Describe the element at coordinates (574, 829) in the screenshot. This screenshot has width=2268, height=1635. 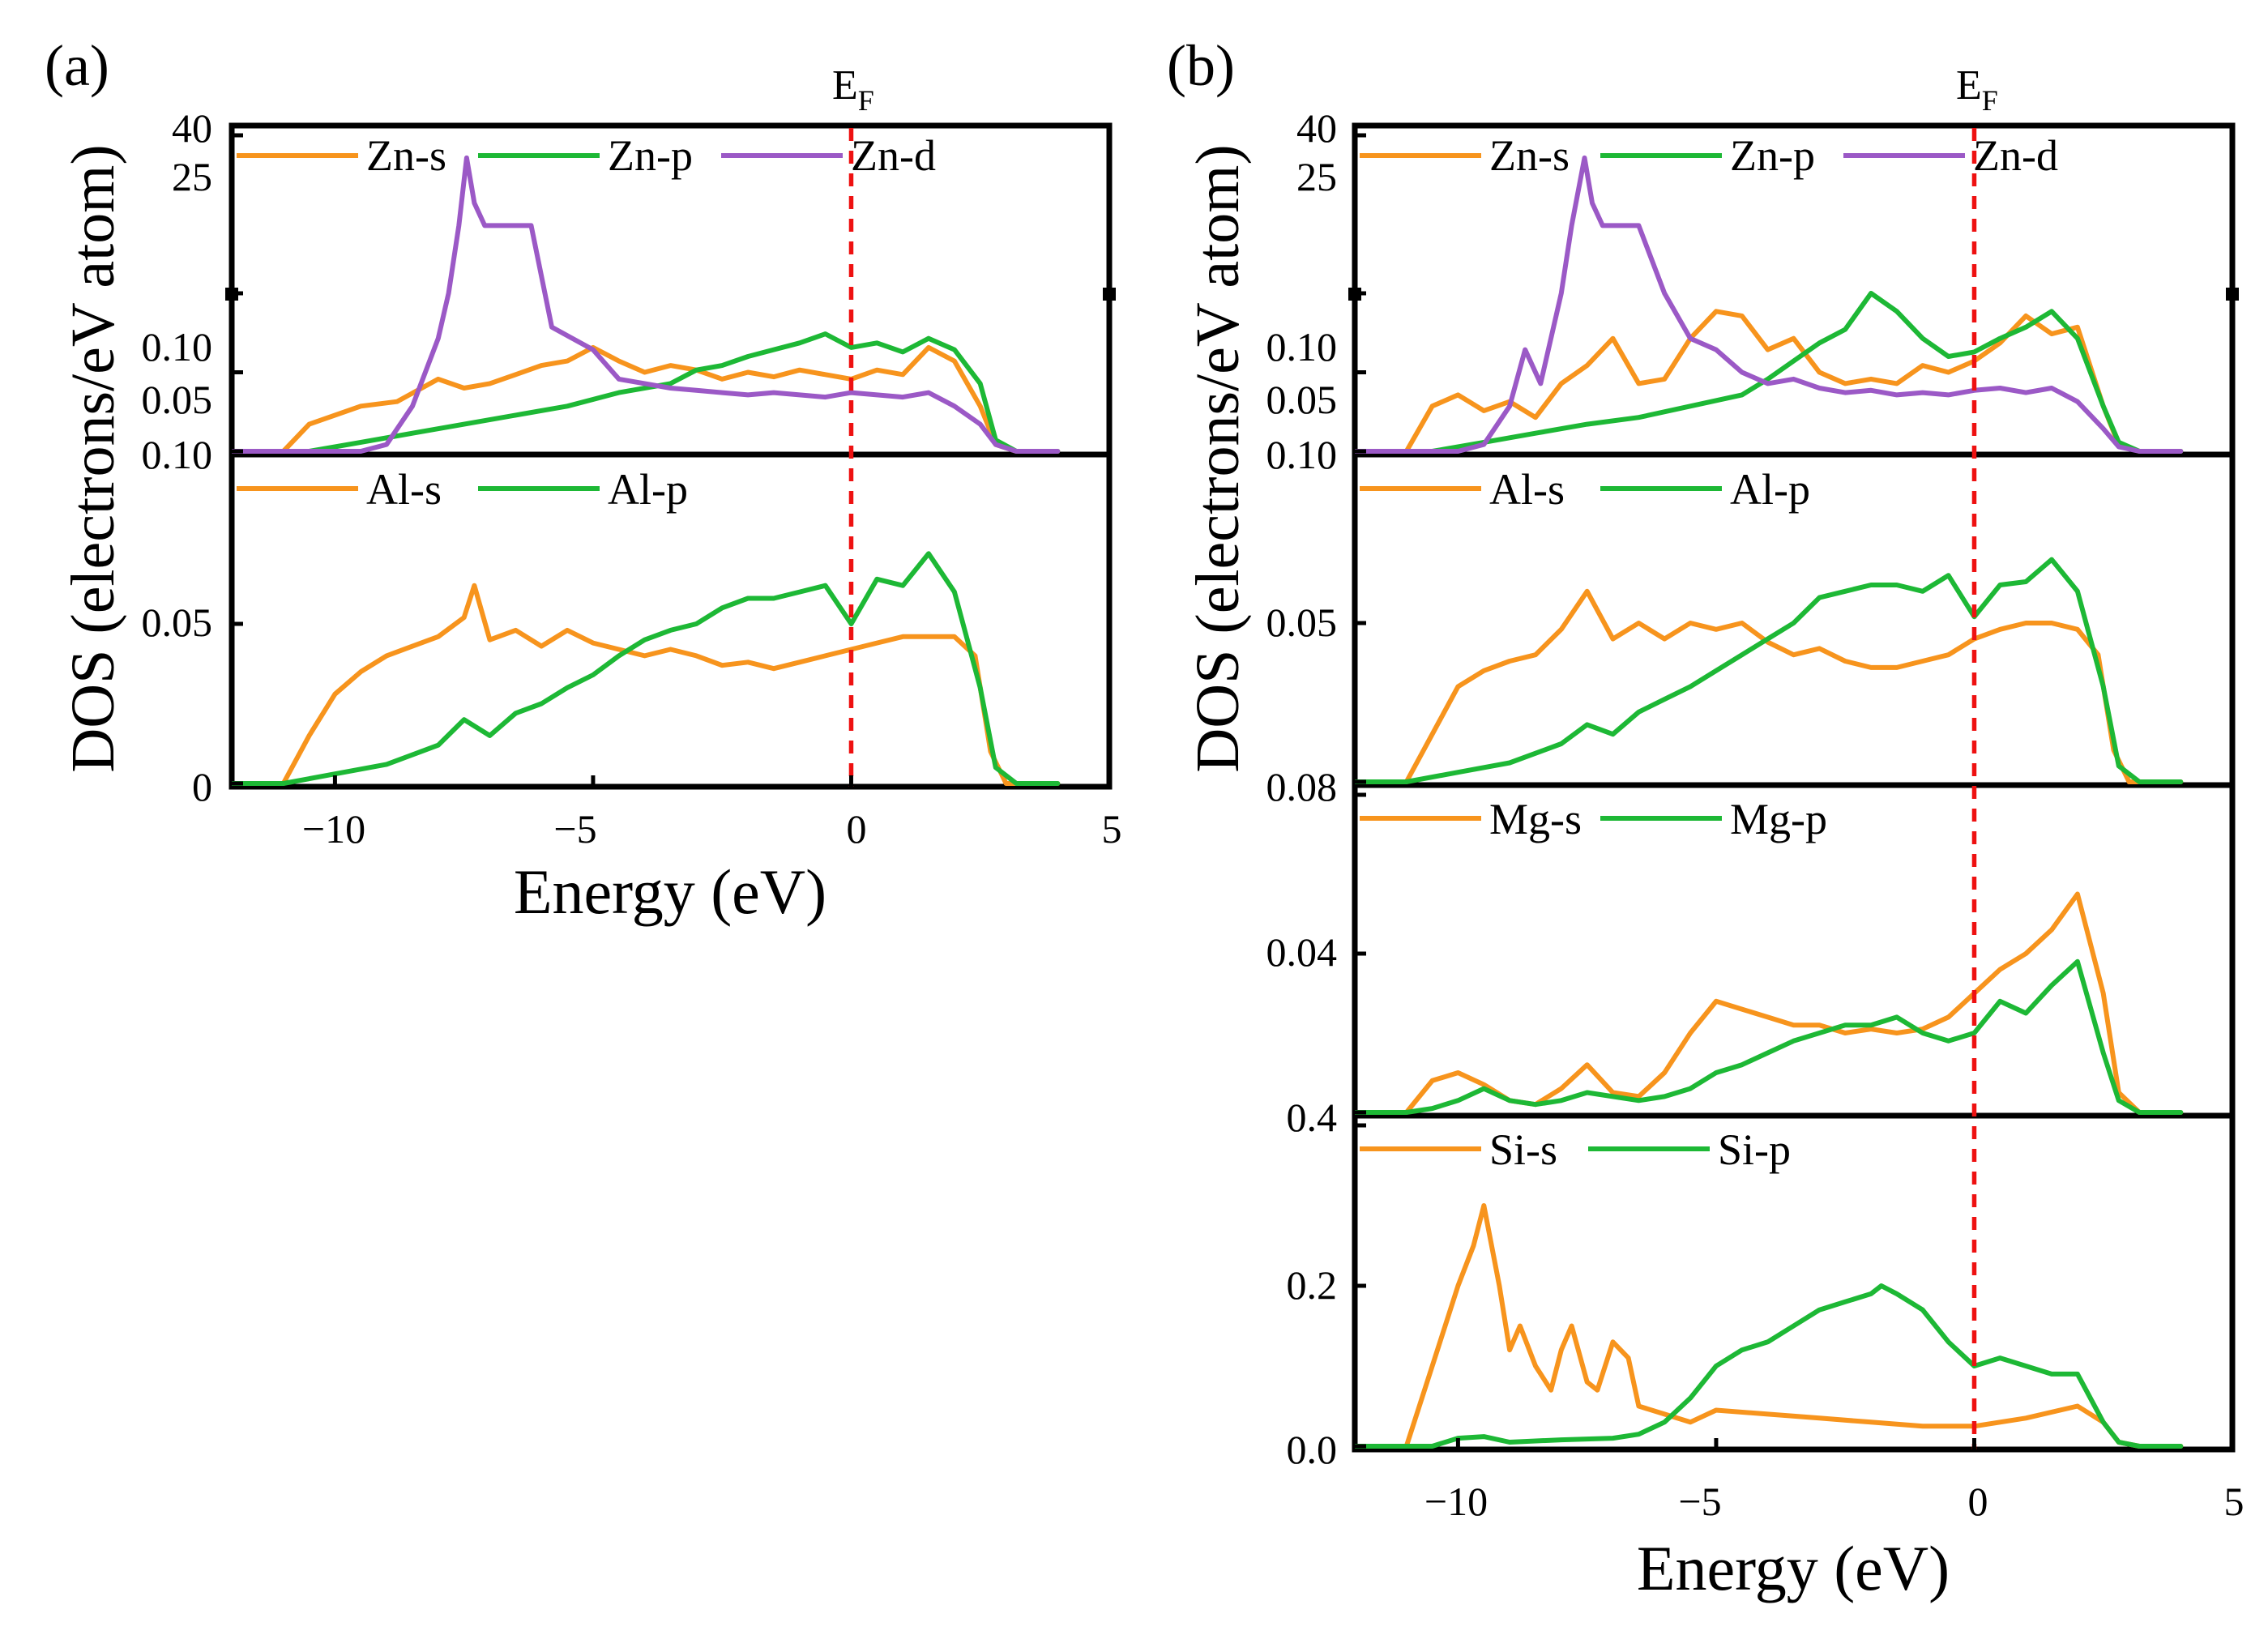
I see `panel-a-xtick--5: −5` at that location.